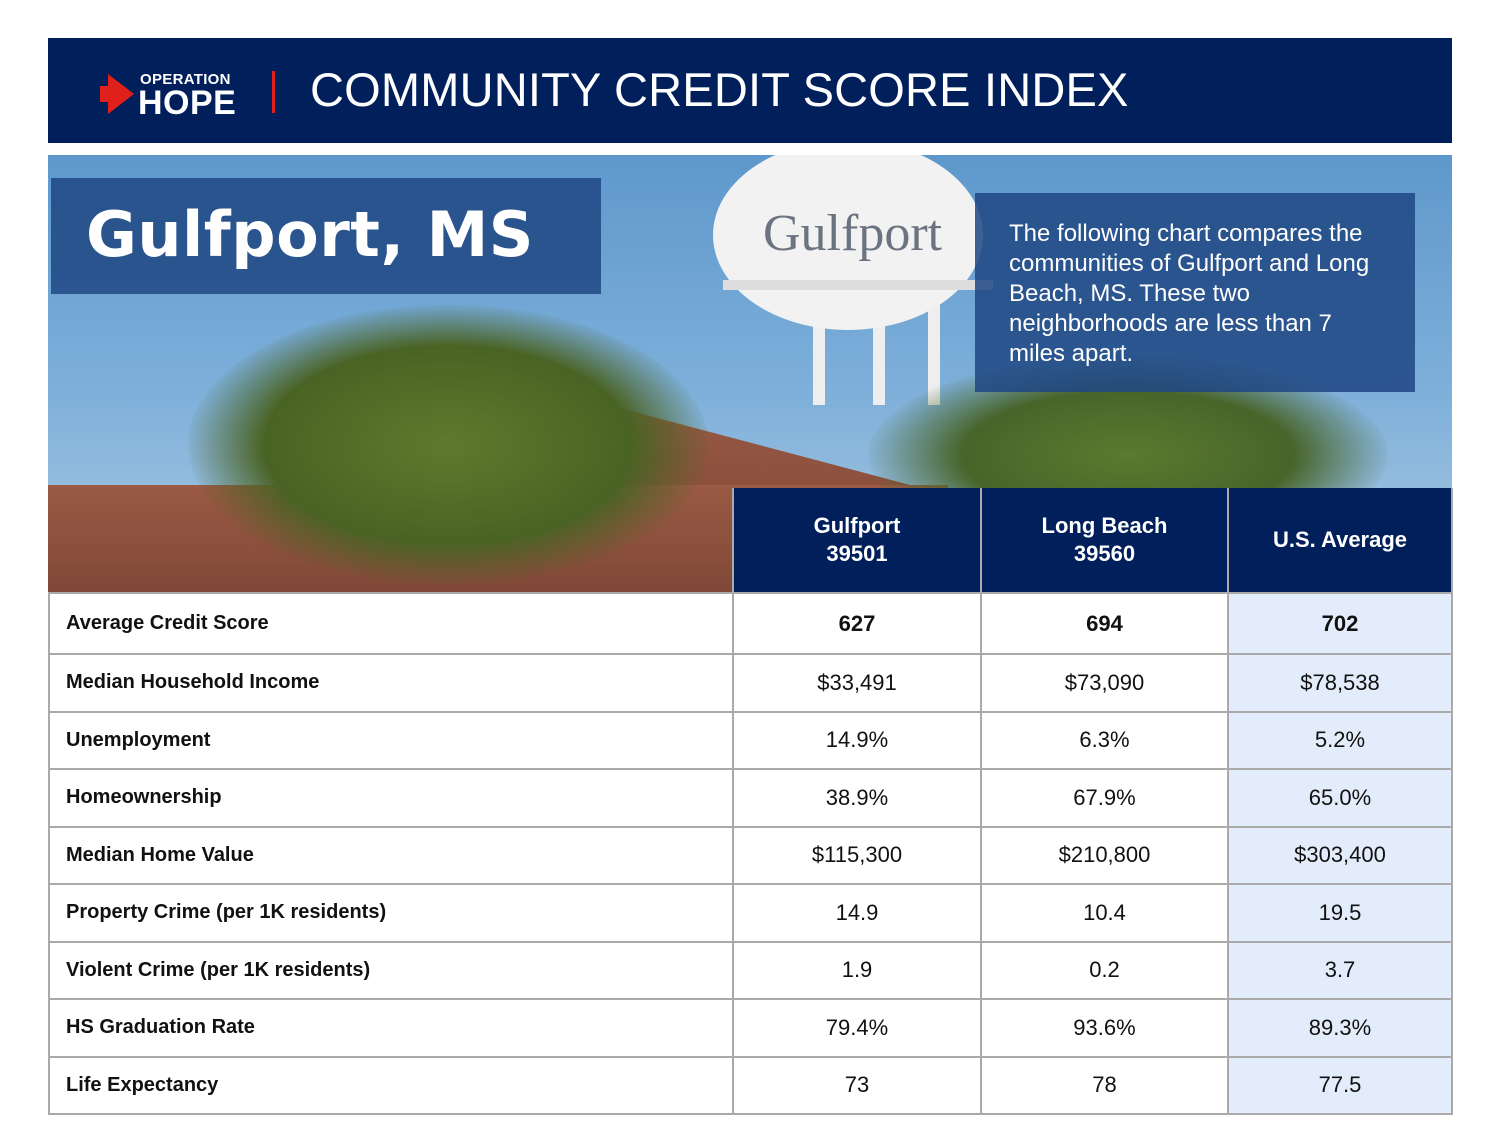  Describe the element at coordinates (1340, 1028) in the screenshot. I see `cell-us-average: 89.3%` at that location.